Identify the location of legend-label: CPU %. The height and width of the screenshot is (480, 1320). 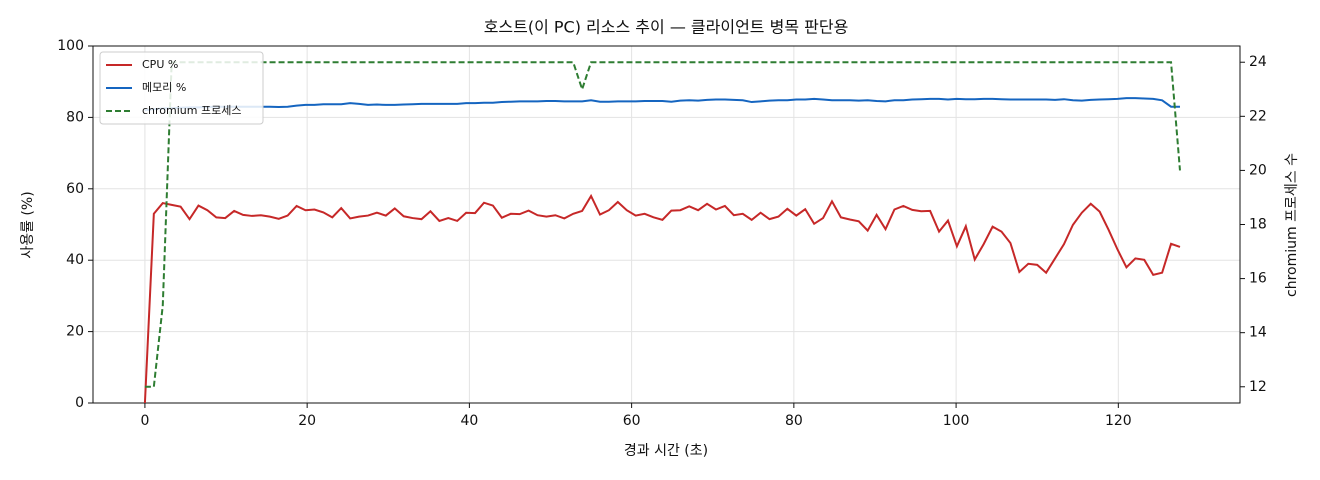
(160, 64).